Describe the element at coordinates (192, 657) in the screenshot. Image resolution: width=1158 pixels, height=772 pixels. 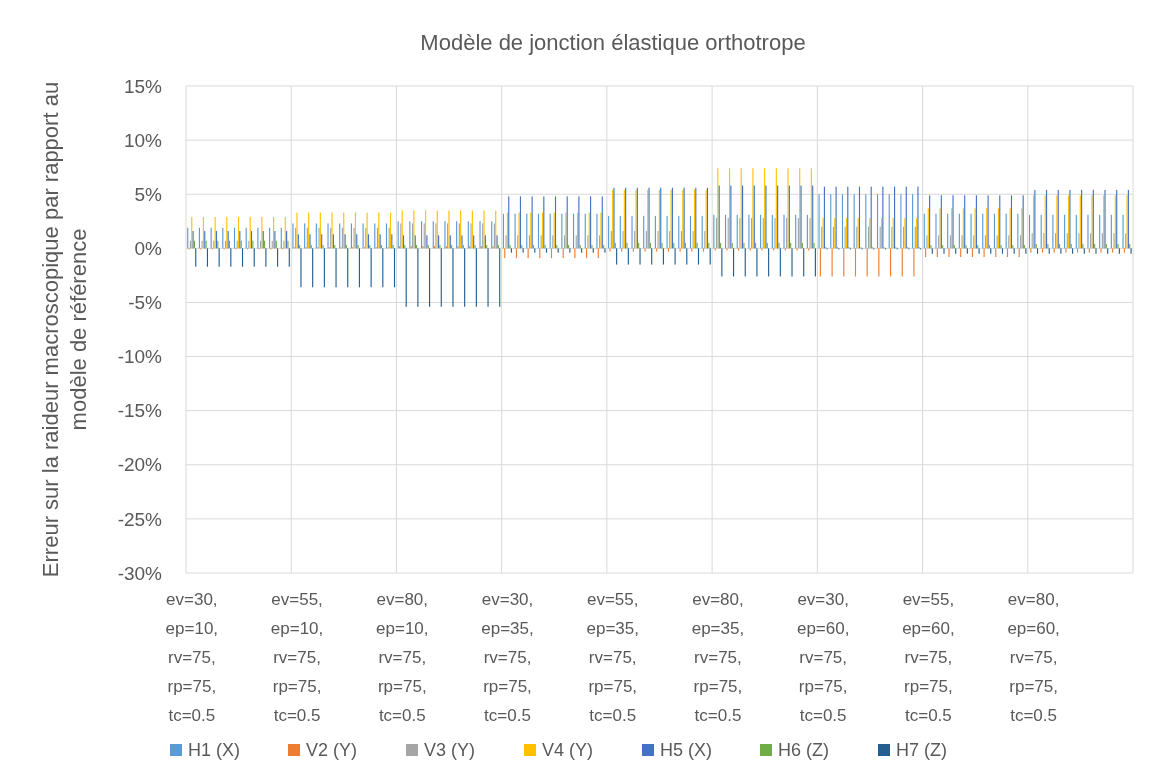
I see `x-tick-label: ev=30, ep=10, rv=75, rp=75, tc=0.5` at that location.